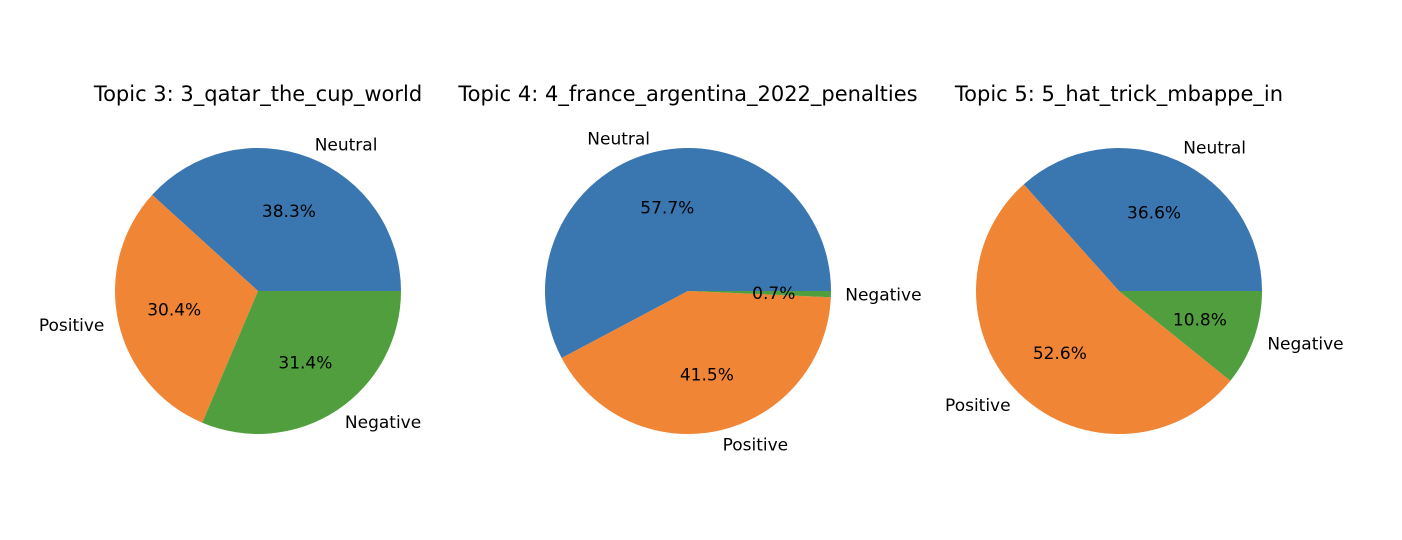 The height and width of the screenshot is (540, 1402). I want to click on pct-label-positive: 41.5%, so click(707, 376).